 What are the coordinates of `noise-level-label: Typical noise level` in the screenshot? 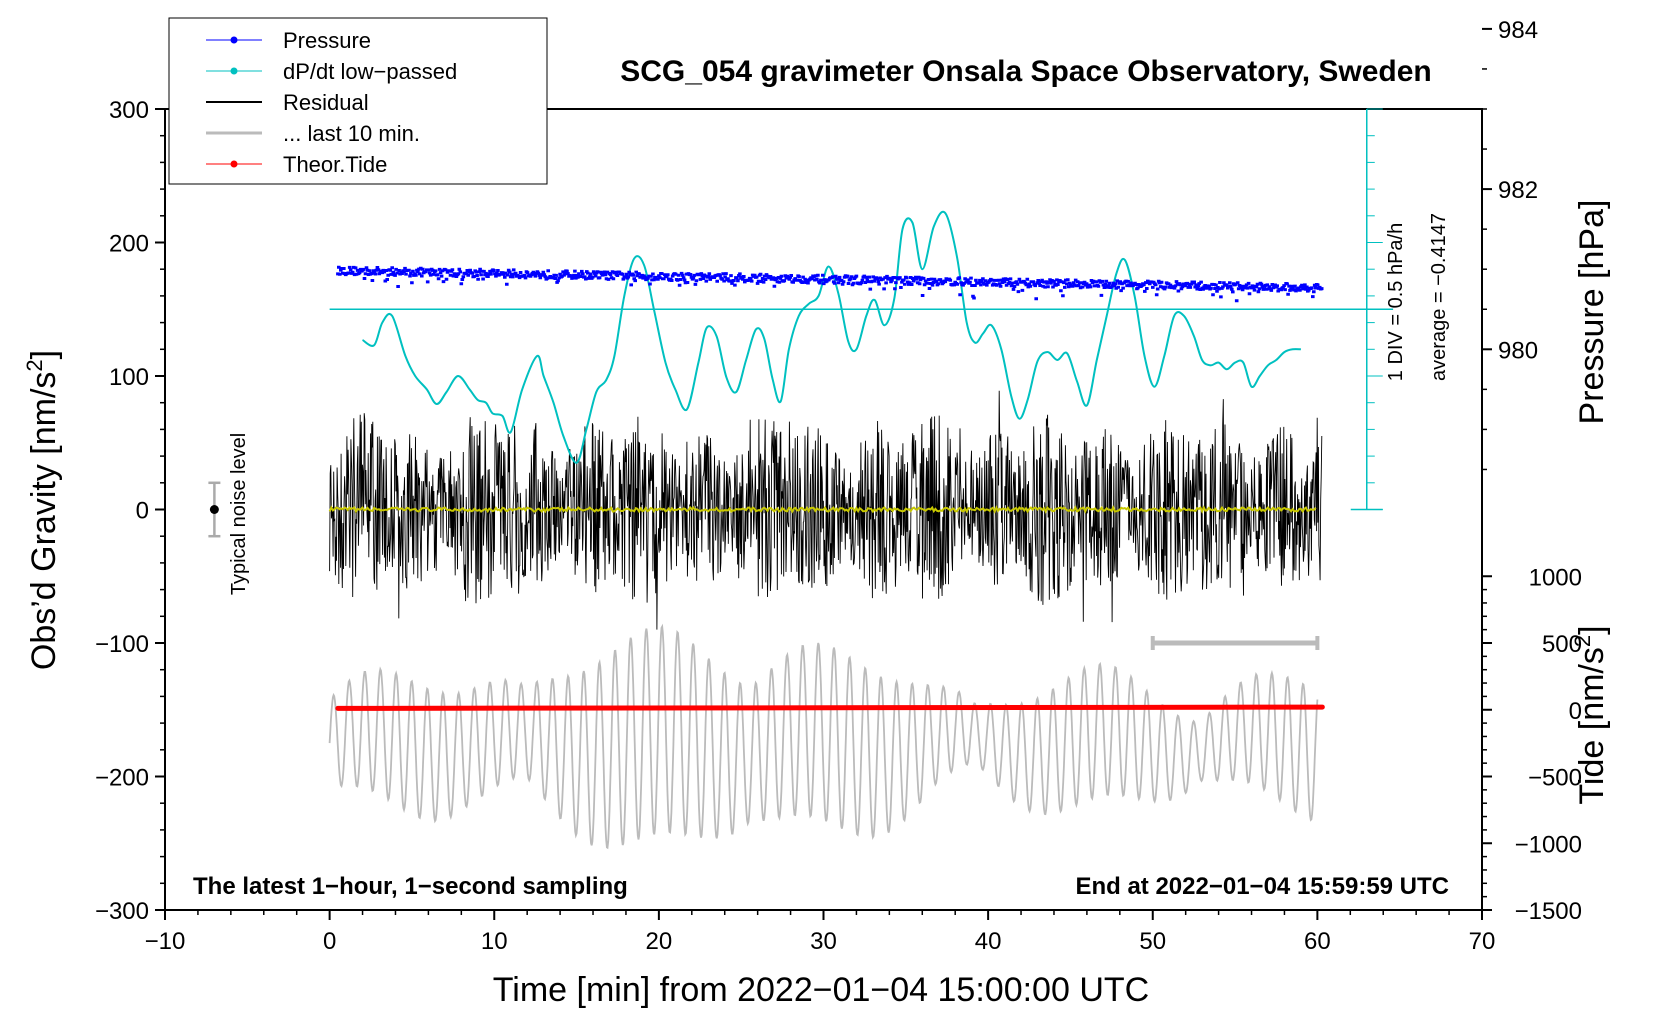 It's located at (239, 514).